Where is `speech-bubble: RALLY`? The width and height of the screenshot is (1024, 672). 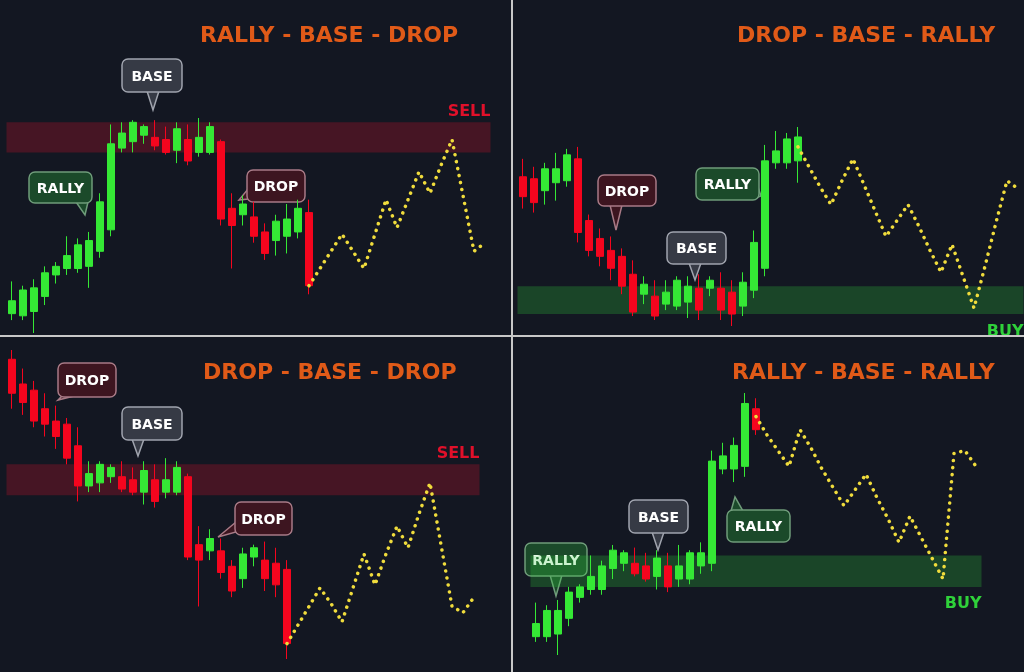 speech-bubble: RALLY is located at coordinates (728, 184).